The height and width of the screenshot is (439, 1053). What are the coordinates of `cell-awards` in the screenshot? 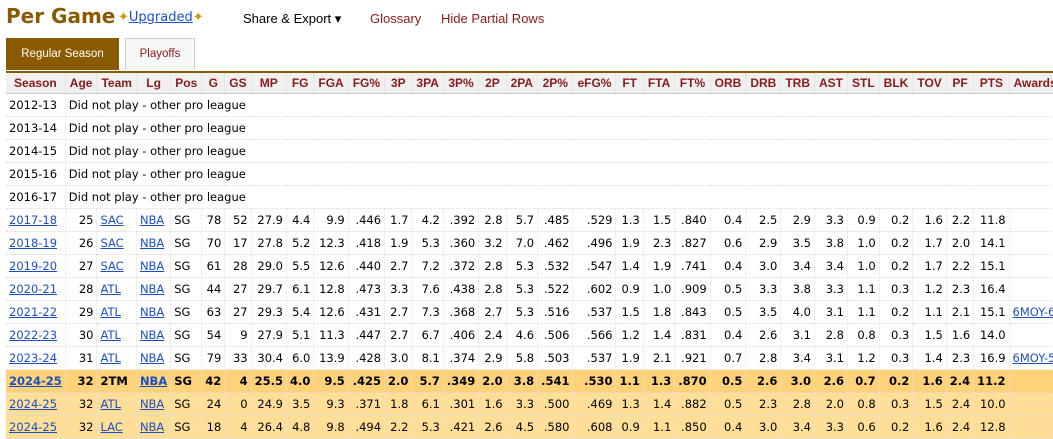 It's located at (1031, 220).